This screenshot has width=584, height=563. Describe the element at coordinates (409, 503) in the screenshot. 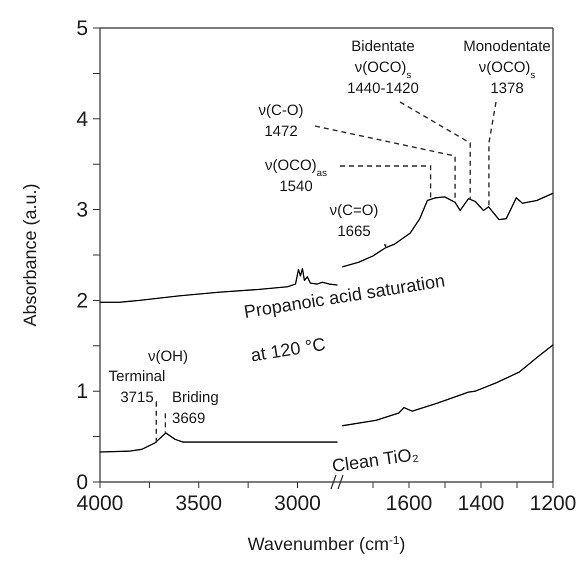

I see `x-tick-label: 1600` at that location.